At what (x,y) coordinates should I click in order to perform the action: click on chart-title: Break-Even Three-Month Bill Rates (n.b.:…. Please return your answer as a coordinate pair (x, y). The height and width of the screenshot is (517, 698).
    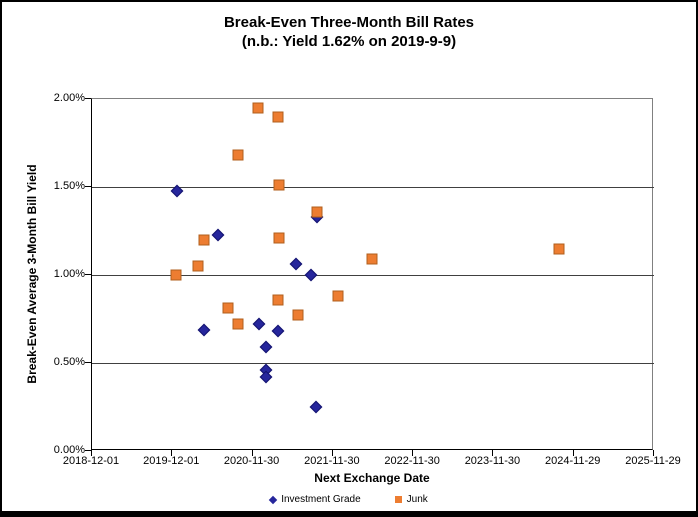
    Looking at the image, I should click on (349, 32).